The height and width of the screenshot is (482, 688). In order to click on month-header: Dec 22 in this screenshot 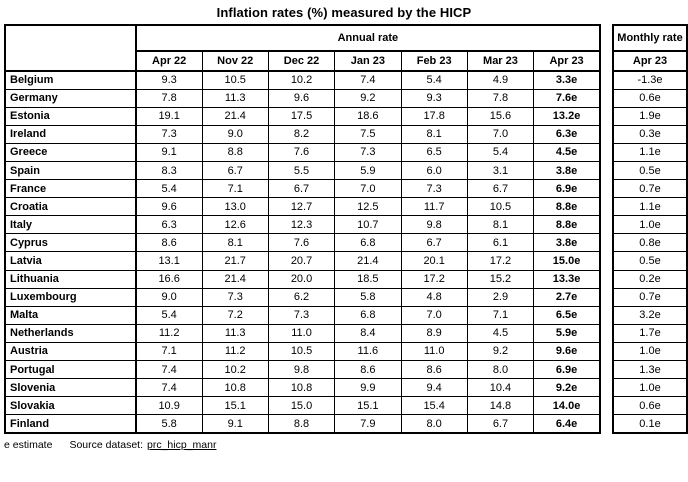, I will do `click(301, 61)`.